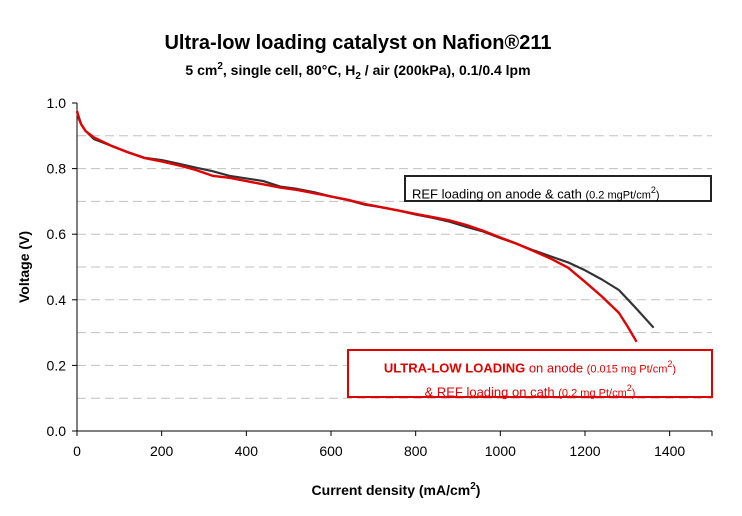  What do you see at coordinates (331, 451) in the screenshot?
I see `x-tick-label: 600` at bounding box center [331, 451].